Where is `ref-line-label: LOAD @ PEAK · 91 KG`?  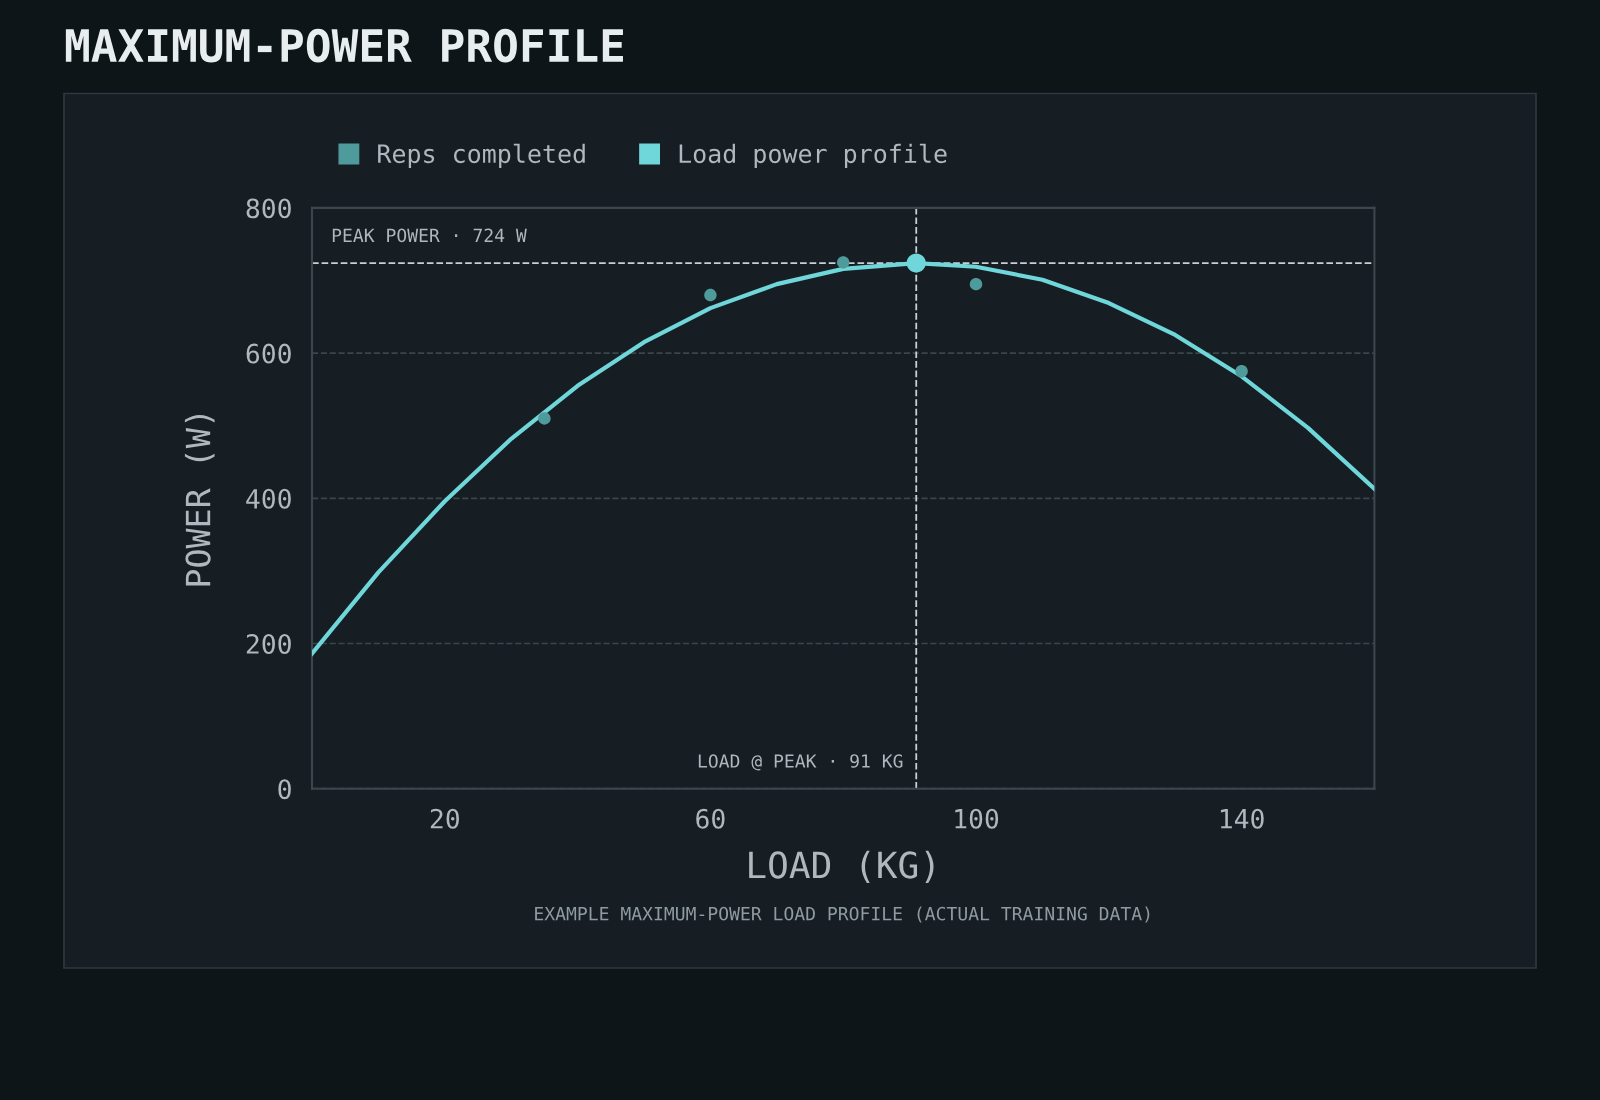 ref-line-label: LOAD @ PEAK · 91 KG is located at coordinates (800, 762).